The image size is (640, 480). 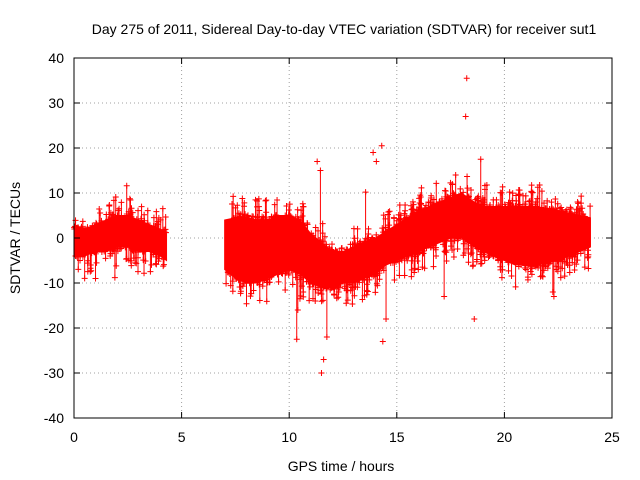 I want to click on y-axis-label: SDTVAR / TECUs, so click(x=15, y=238).